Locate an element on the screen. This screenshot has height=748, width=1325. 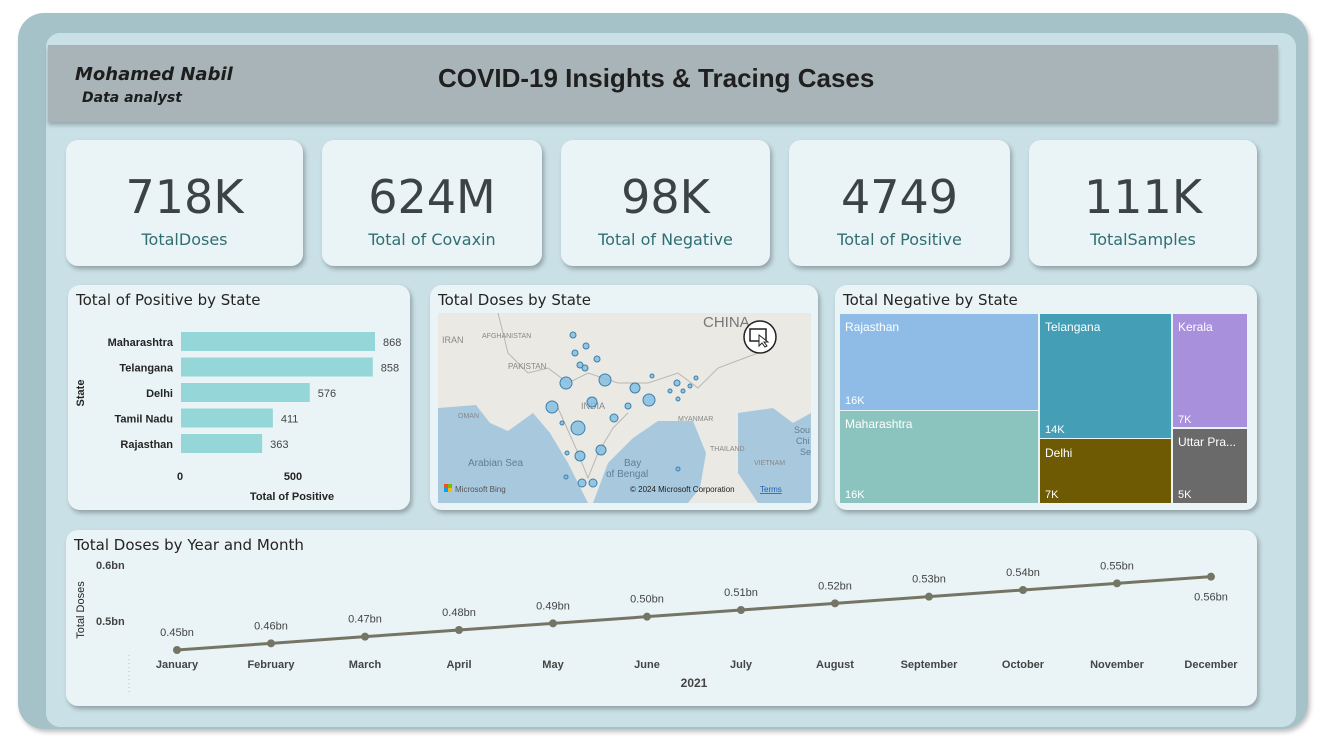
bing-logo-icon-part is located at coordinates (450, 490).